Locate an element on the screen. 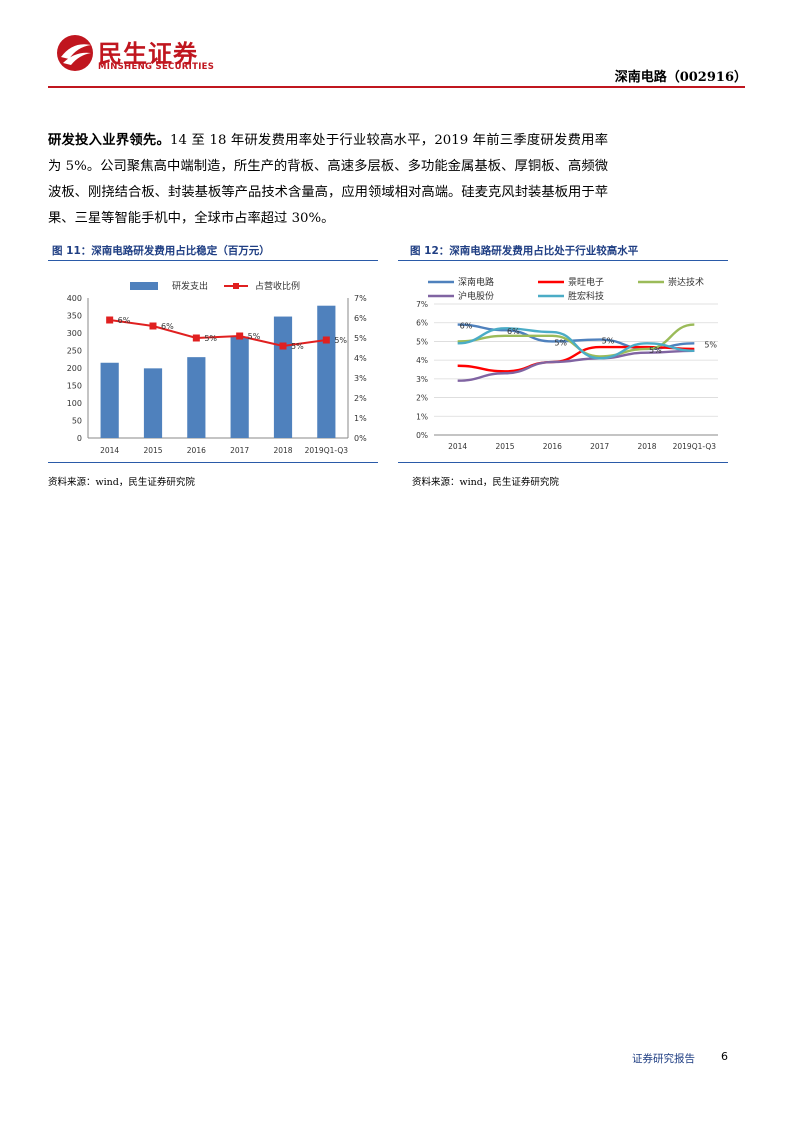 The width and height of the screenshot is (793, 1122). y-tick-label: 6% is located at coordinates (422, 323).